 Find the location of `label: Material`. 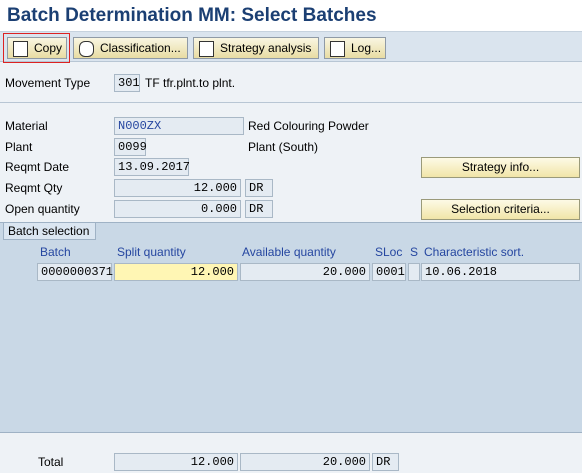

label: Material is located at coordinates (26, 126).